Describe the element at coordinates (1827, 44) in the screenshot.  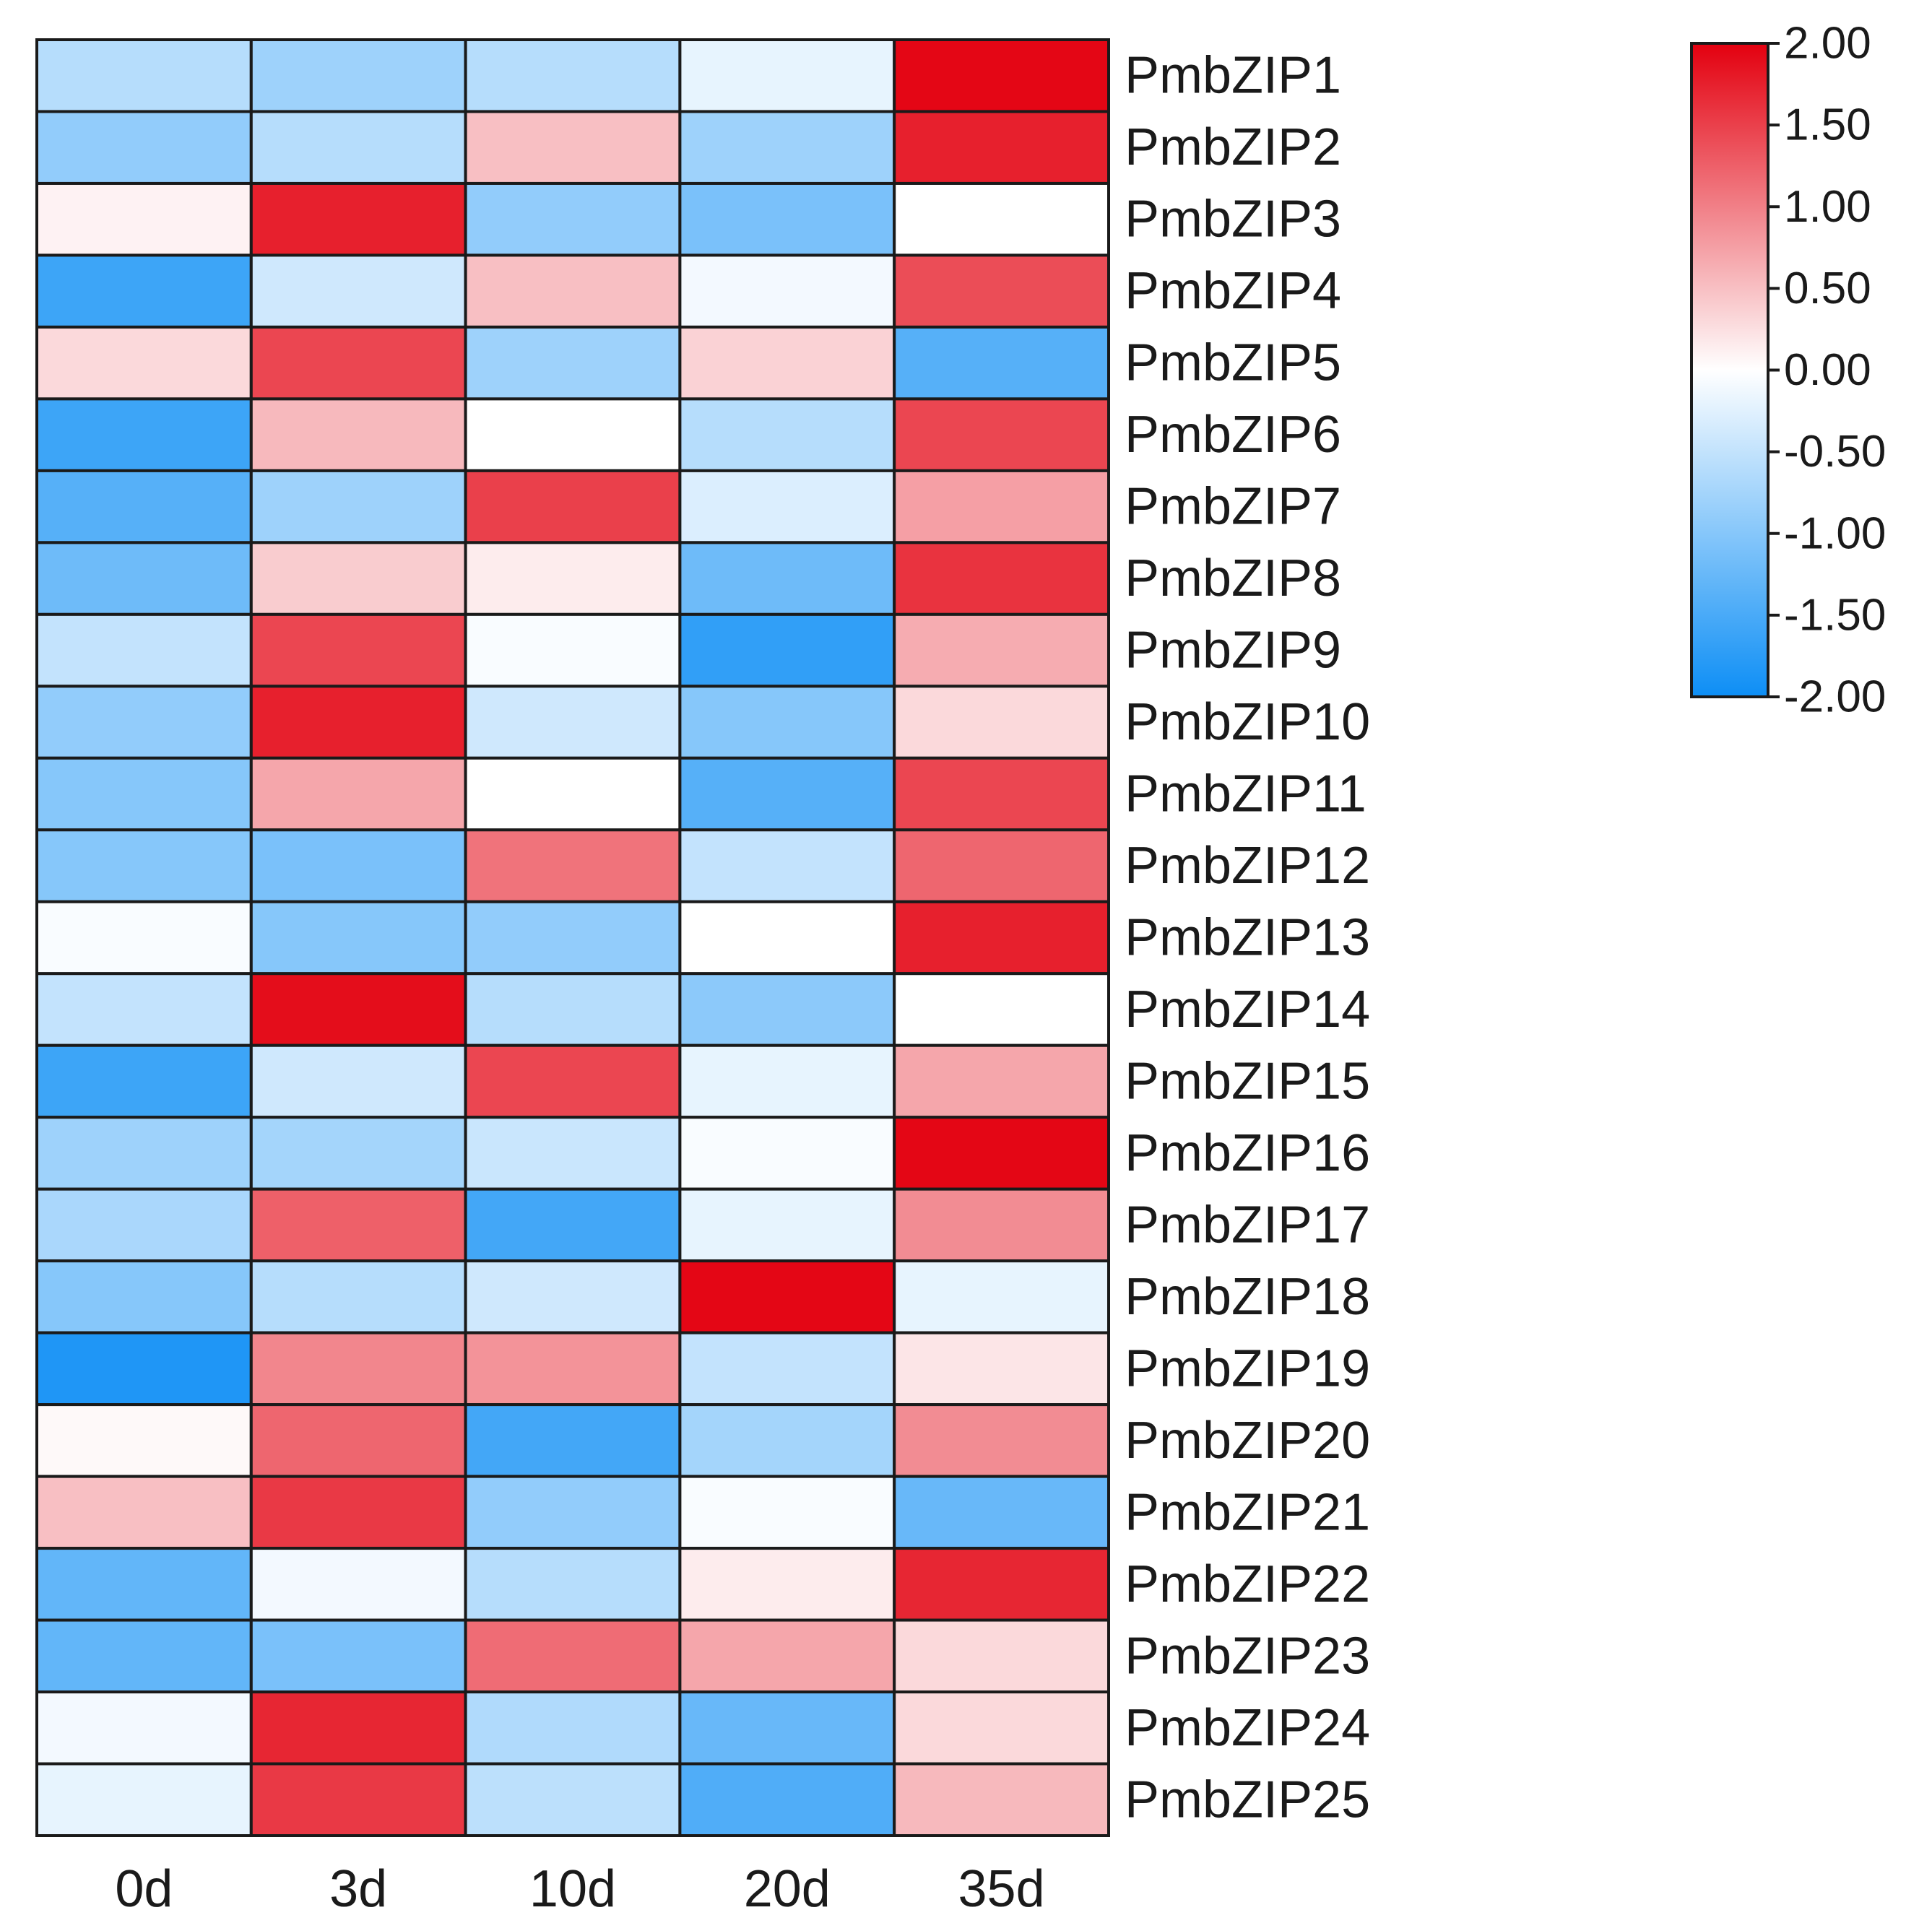
I see `color-scale-tick-label: 2.00` at that location.